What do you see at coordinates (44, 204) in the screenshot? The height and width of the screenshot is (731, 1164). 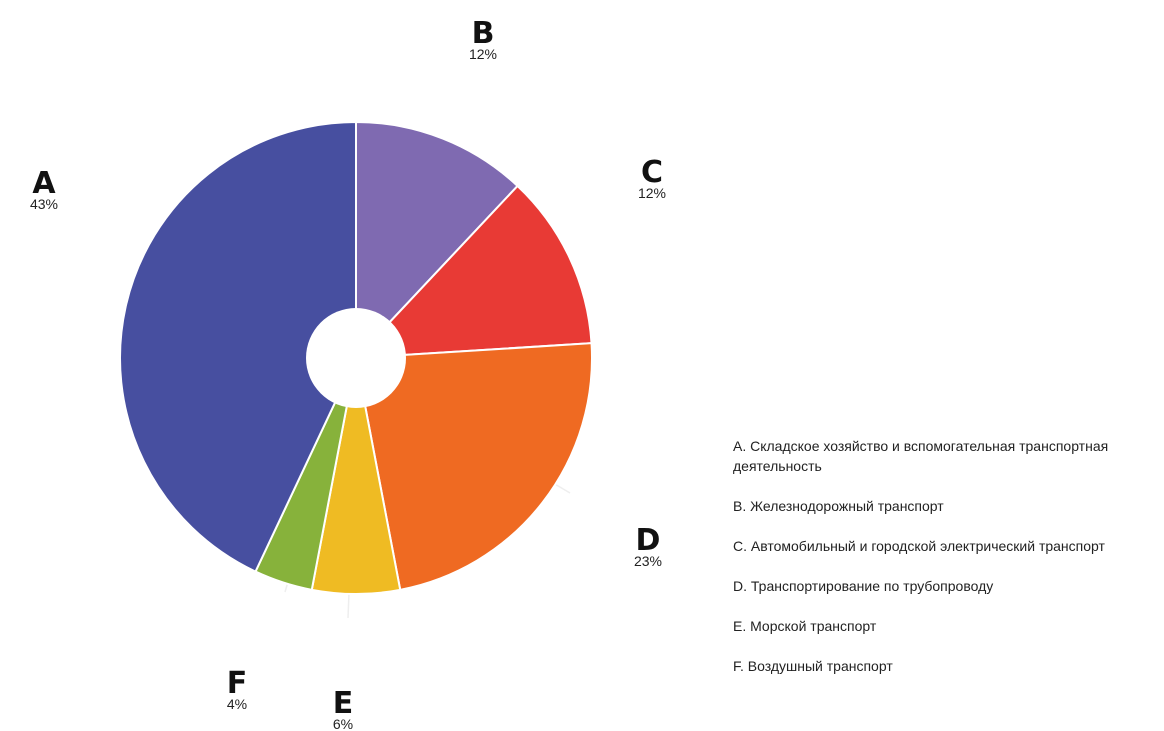 I see `slice-percent-a: 43%` at bounding box center [44, 204].